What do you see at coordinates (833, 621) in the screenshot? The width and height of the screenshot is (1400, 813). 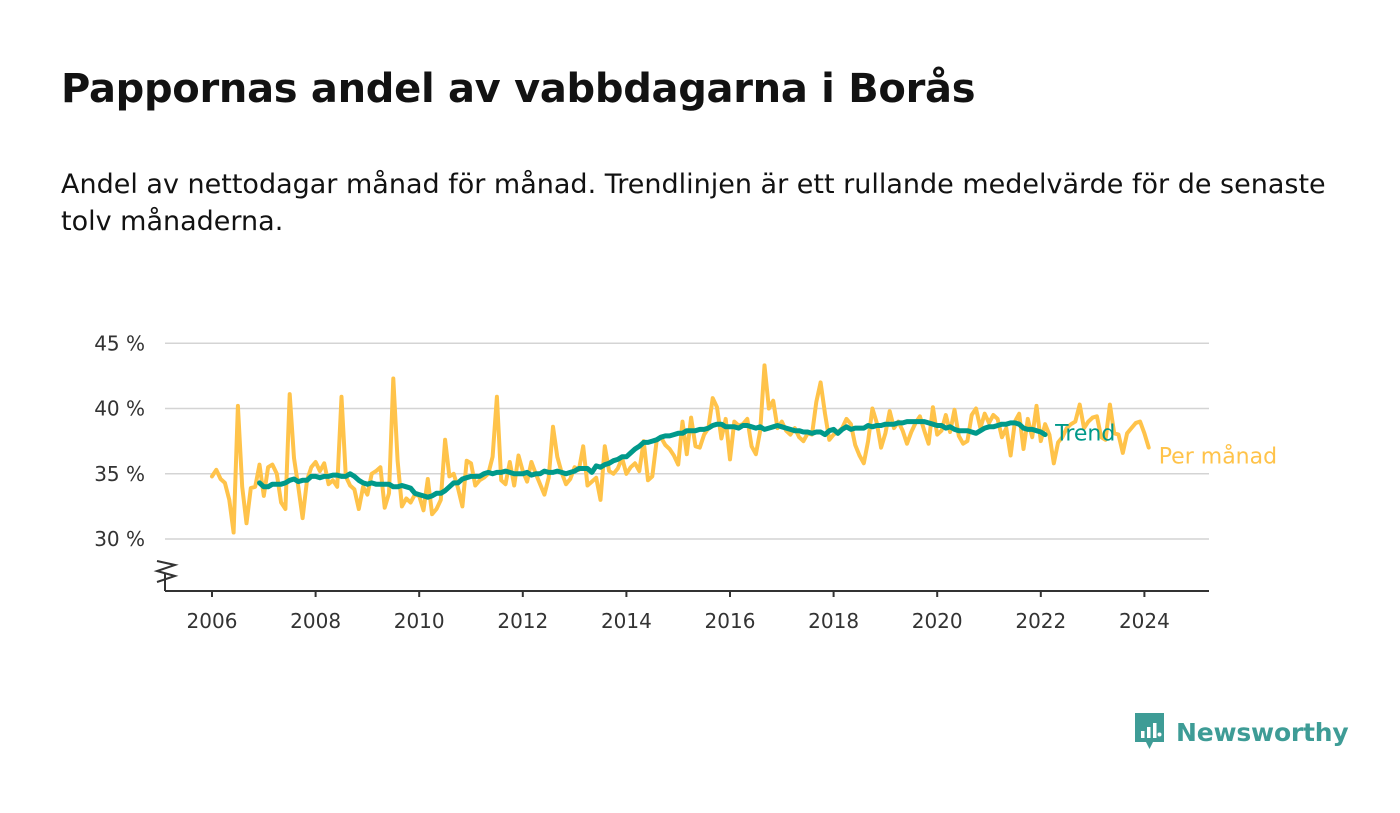 I see `x-tick-label: 2018` at bounding box center [833, 621].